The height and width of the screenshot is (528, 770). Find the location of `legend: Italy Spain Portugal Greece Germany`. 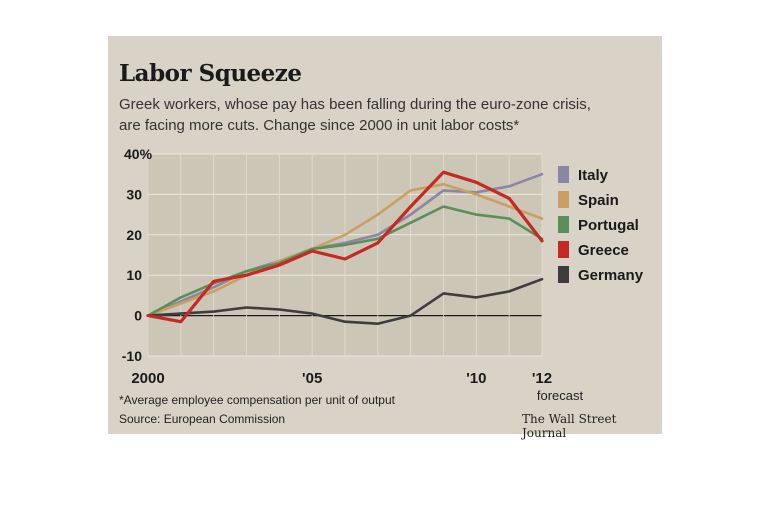

legend: Italy Spain Portugal Greece Germany is located at coordinates (601, 225).